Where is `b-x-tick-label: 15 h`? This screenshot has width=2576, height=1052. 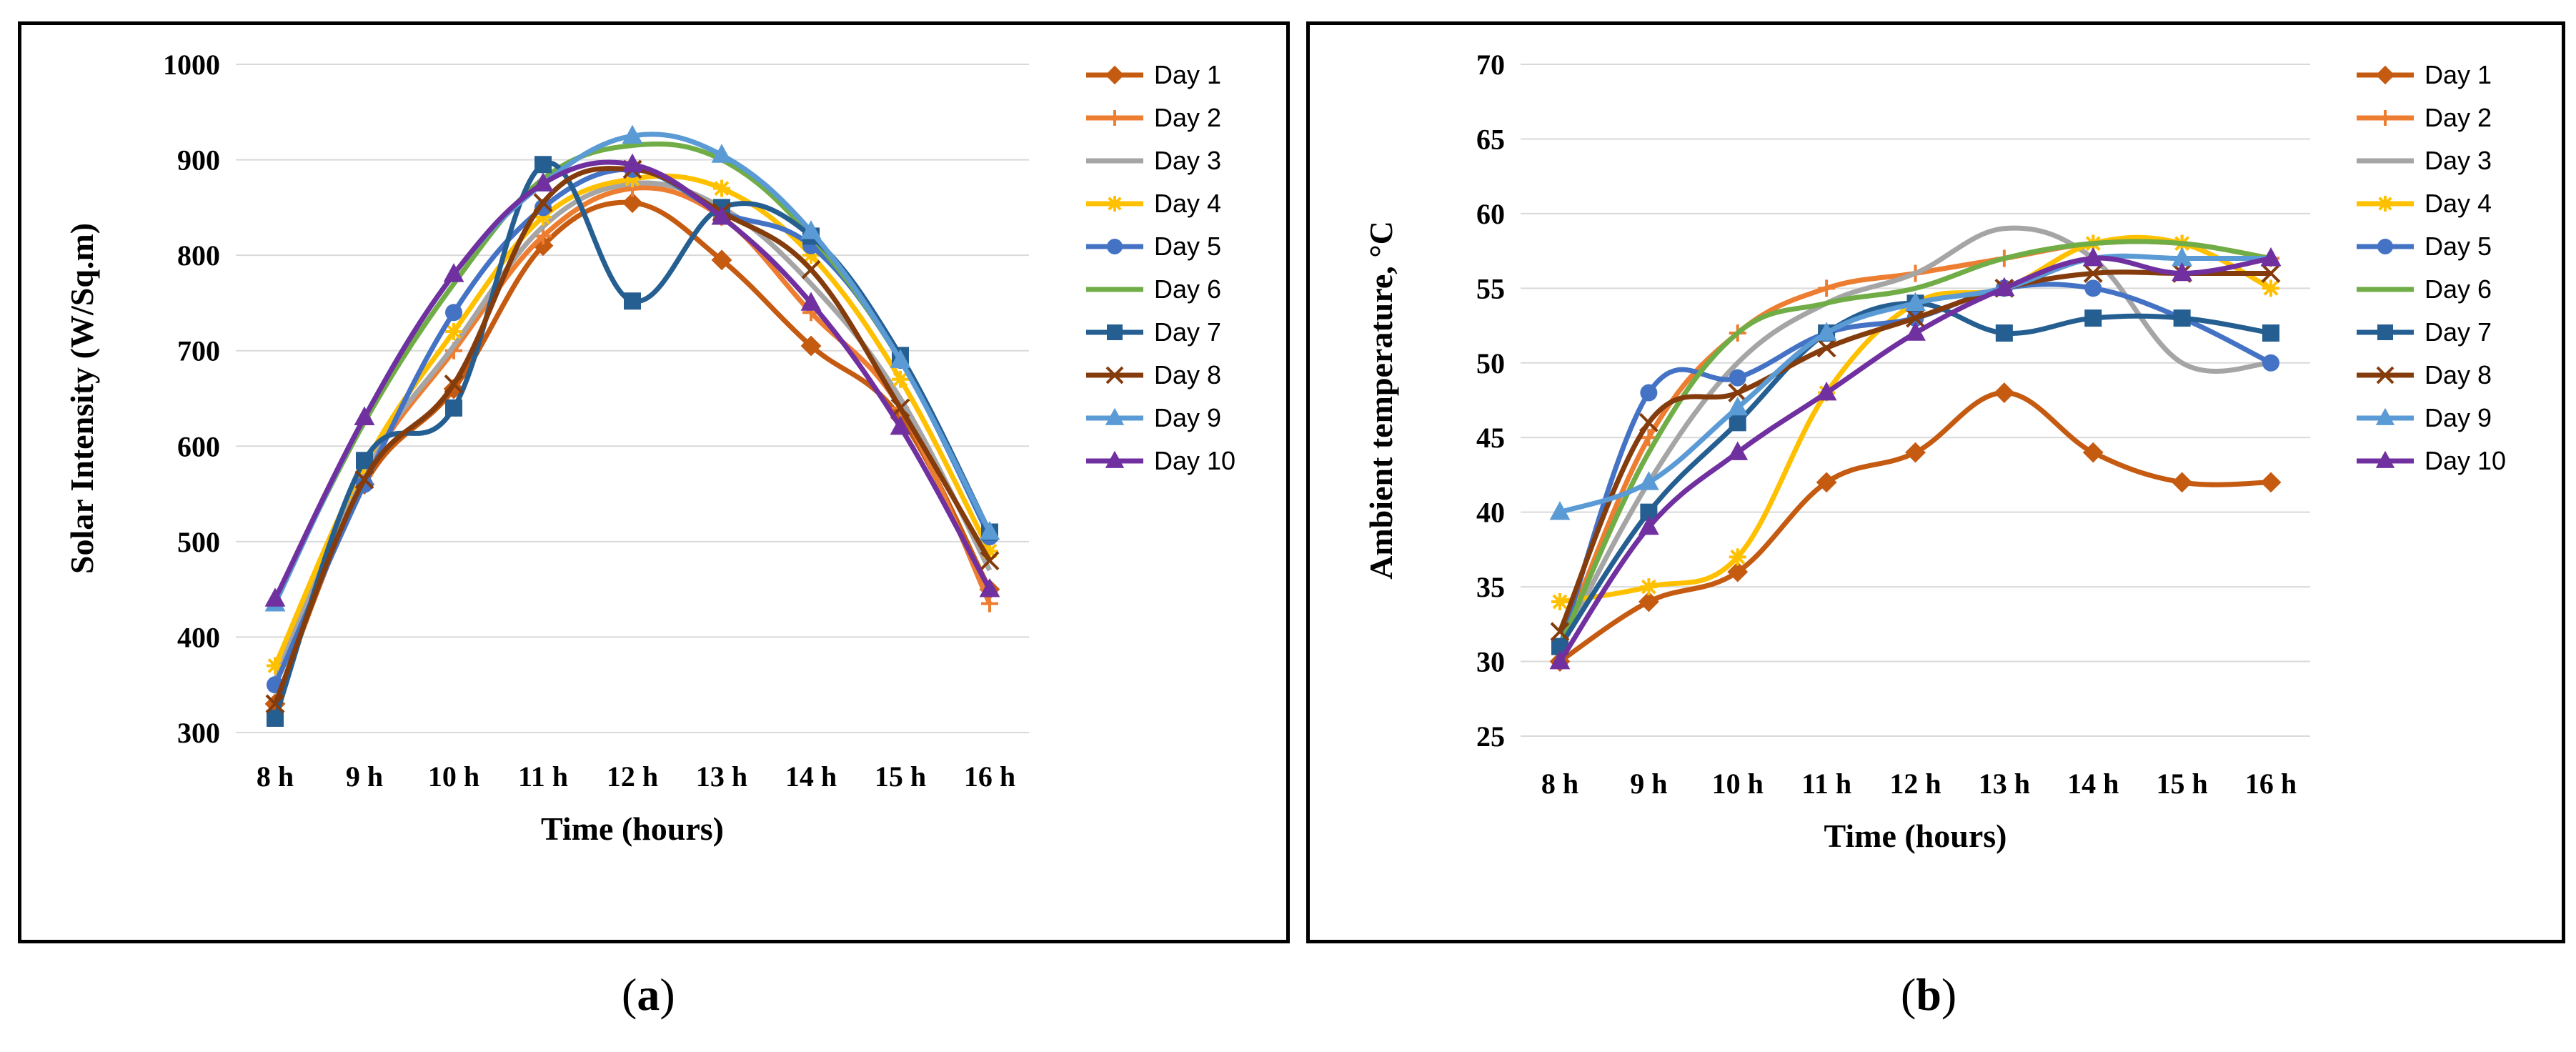 b-x-tick-label: 15 h is located at coordinates (2182, 784).